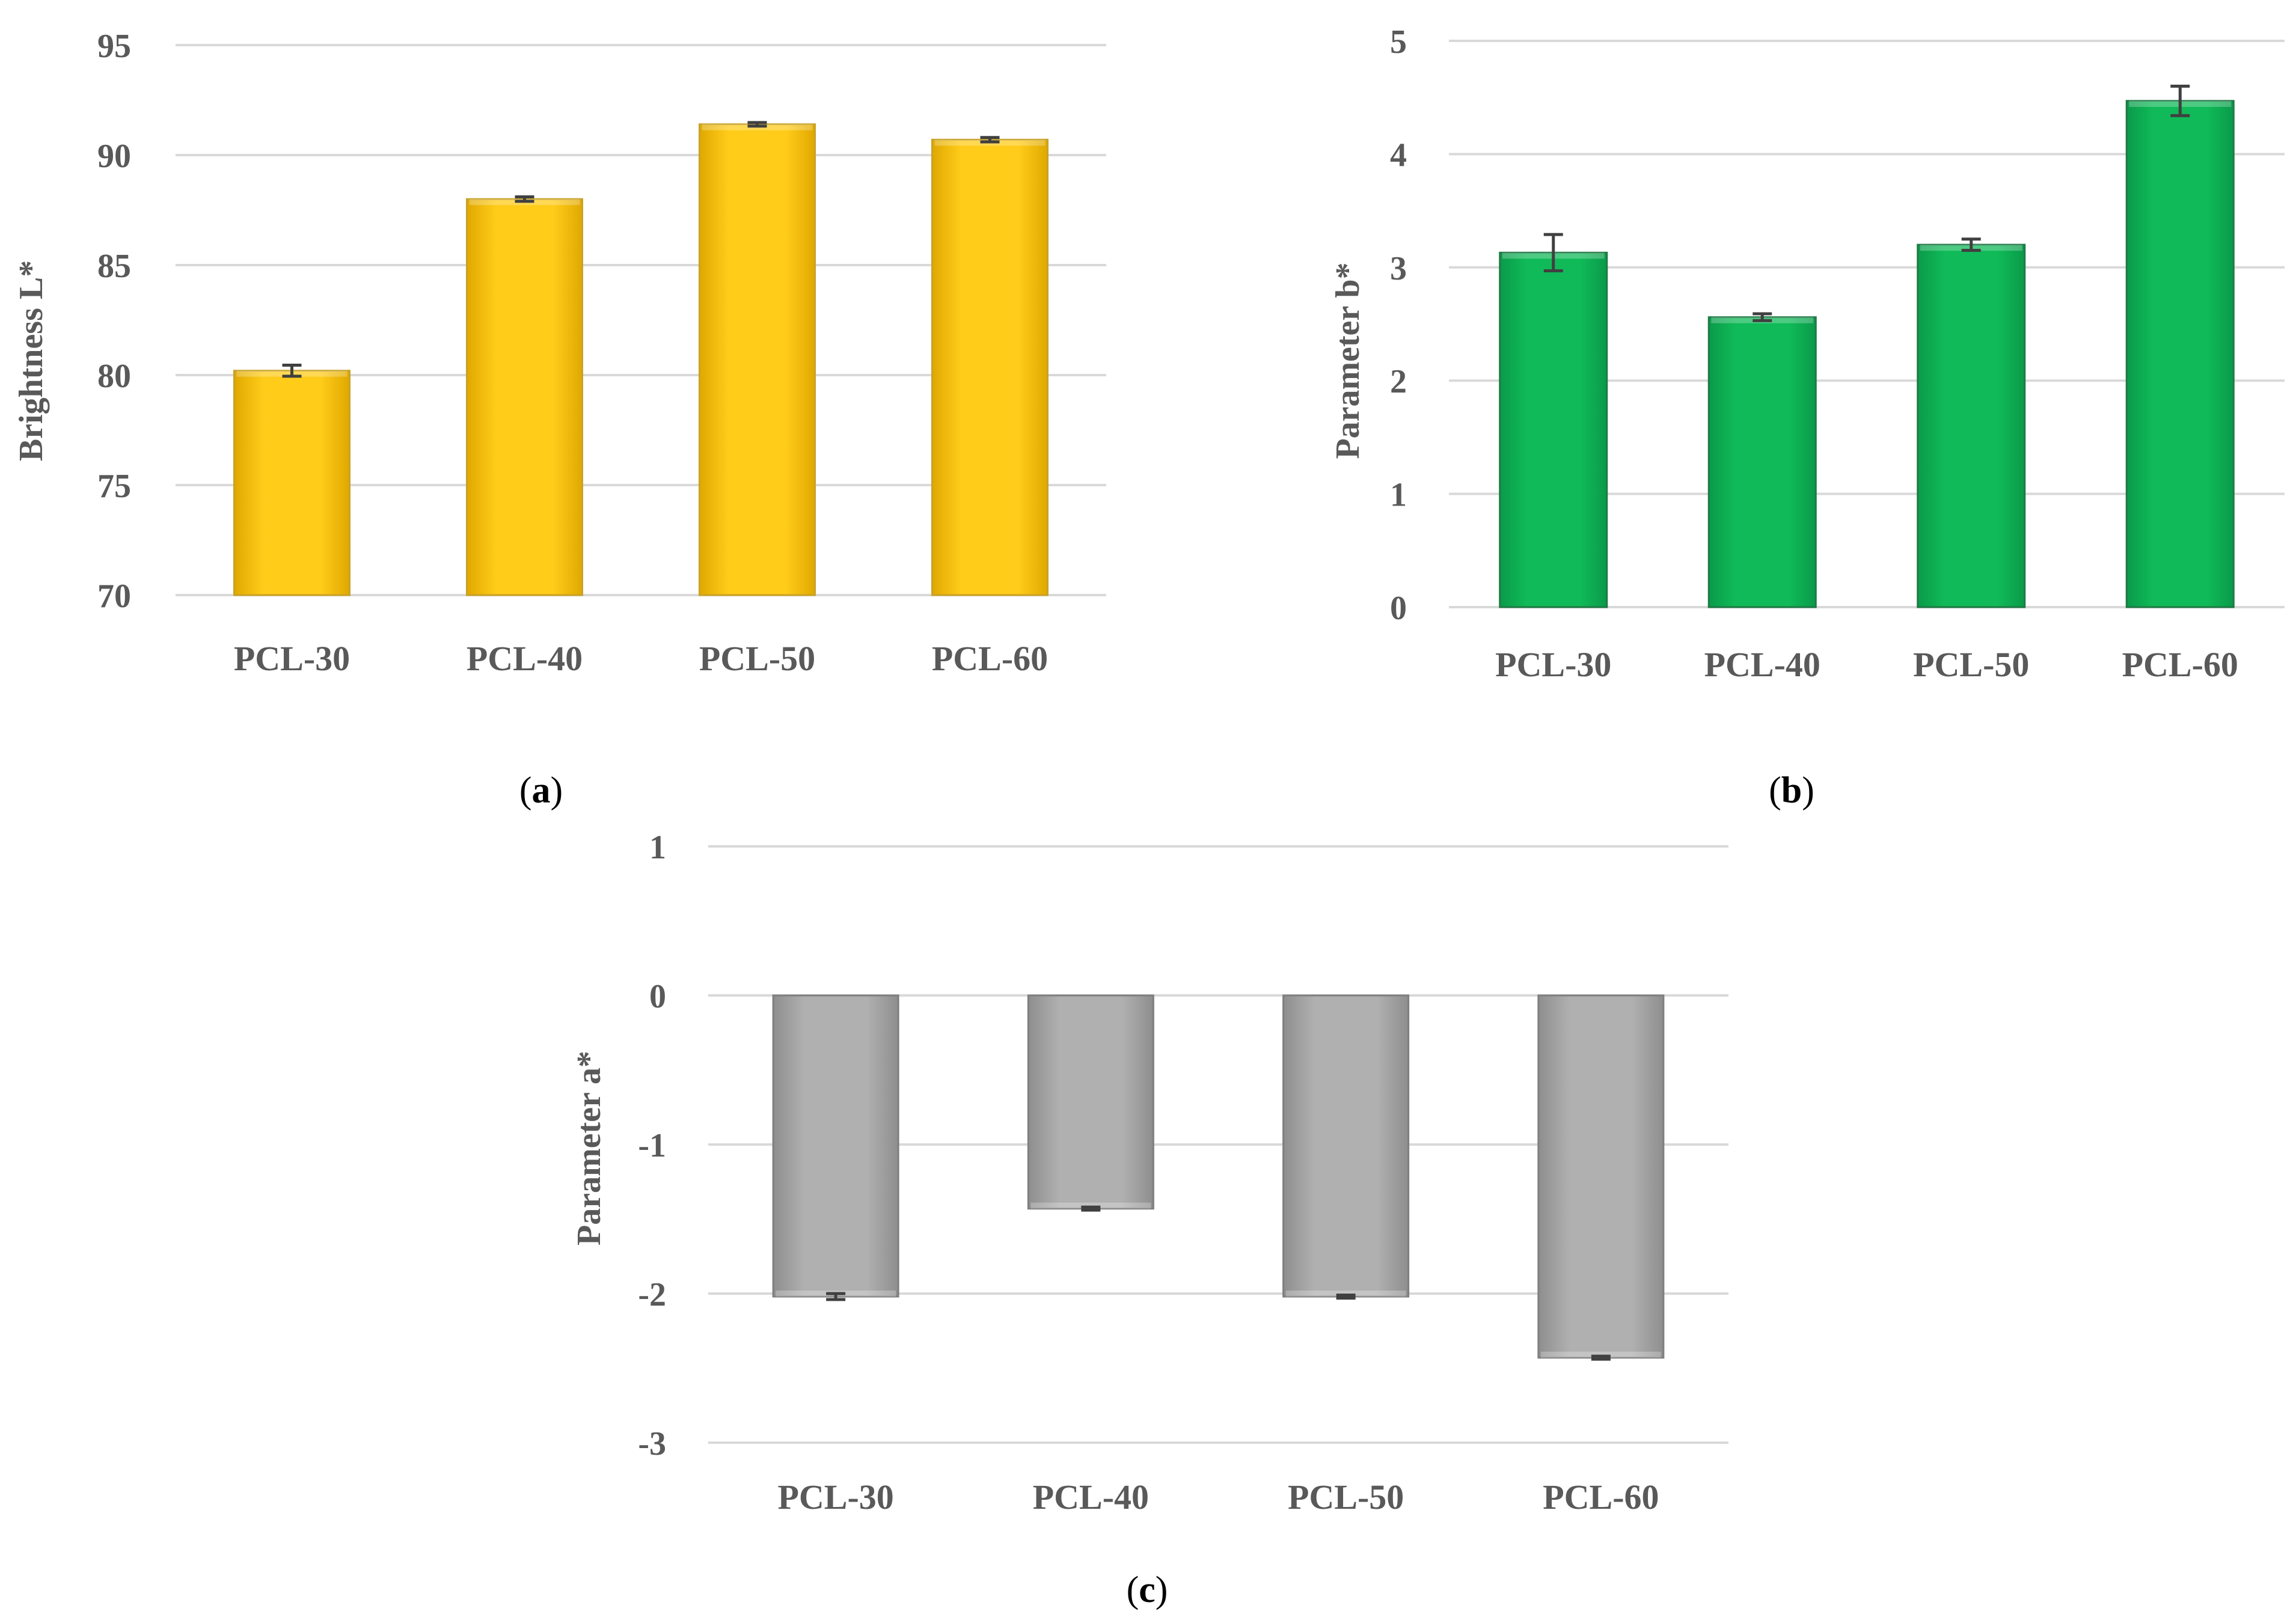  I want to click on y-axis-title: Parameter a*, so click(589, 1148).